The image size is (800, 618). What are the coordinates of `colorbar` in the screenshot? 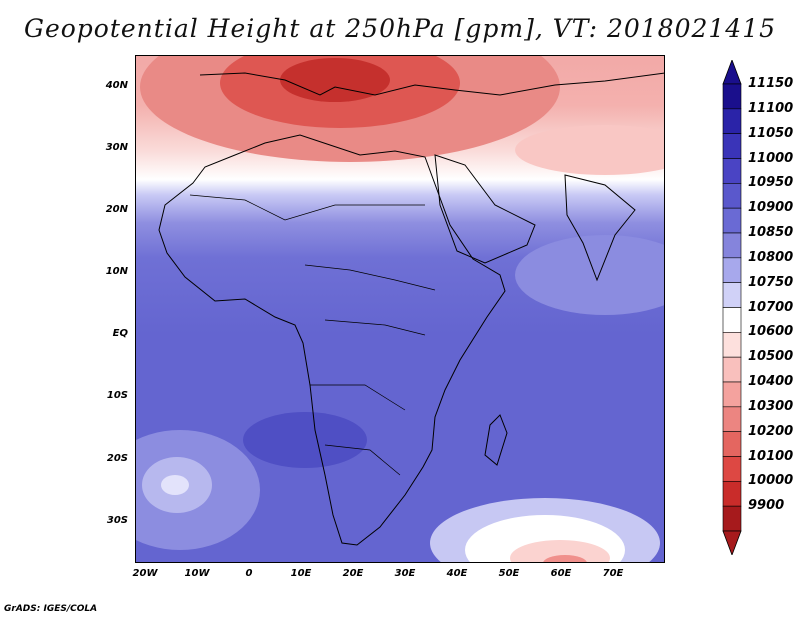 It's located at (732, 307).